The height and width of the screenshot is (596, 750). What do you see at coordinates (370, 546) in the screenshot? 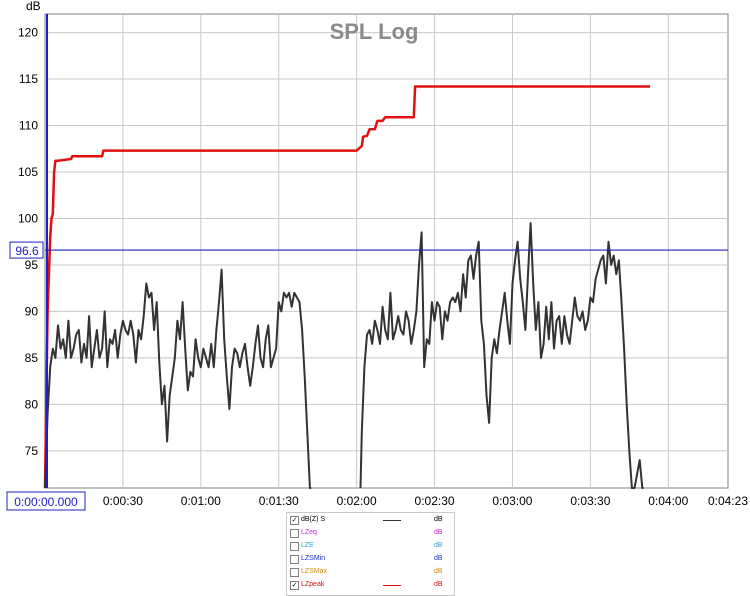
I see `legend-item: LZE dB` at bounding box center [370, 546].